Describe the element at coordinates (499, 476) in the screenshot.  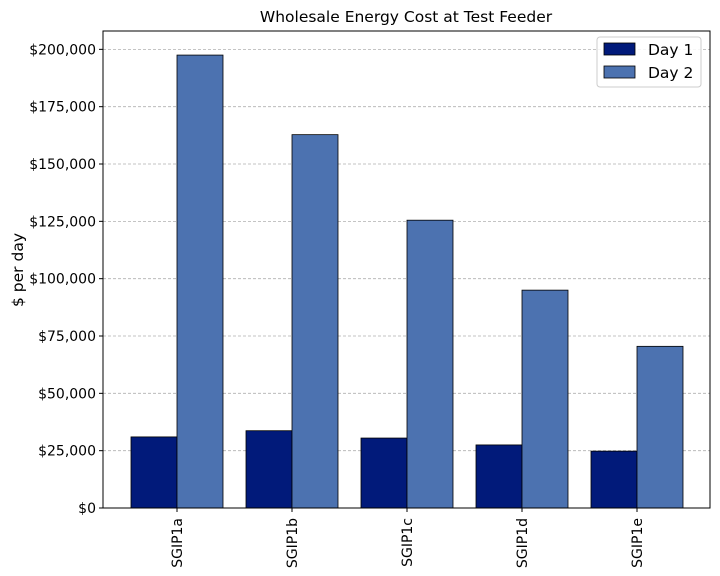
I see `bar-day-1-sgip1d` at that location.